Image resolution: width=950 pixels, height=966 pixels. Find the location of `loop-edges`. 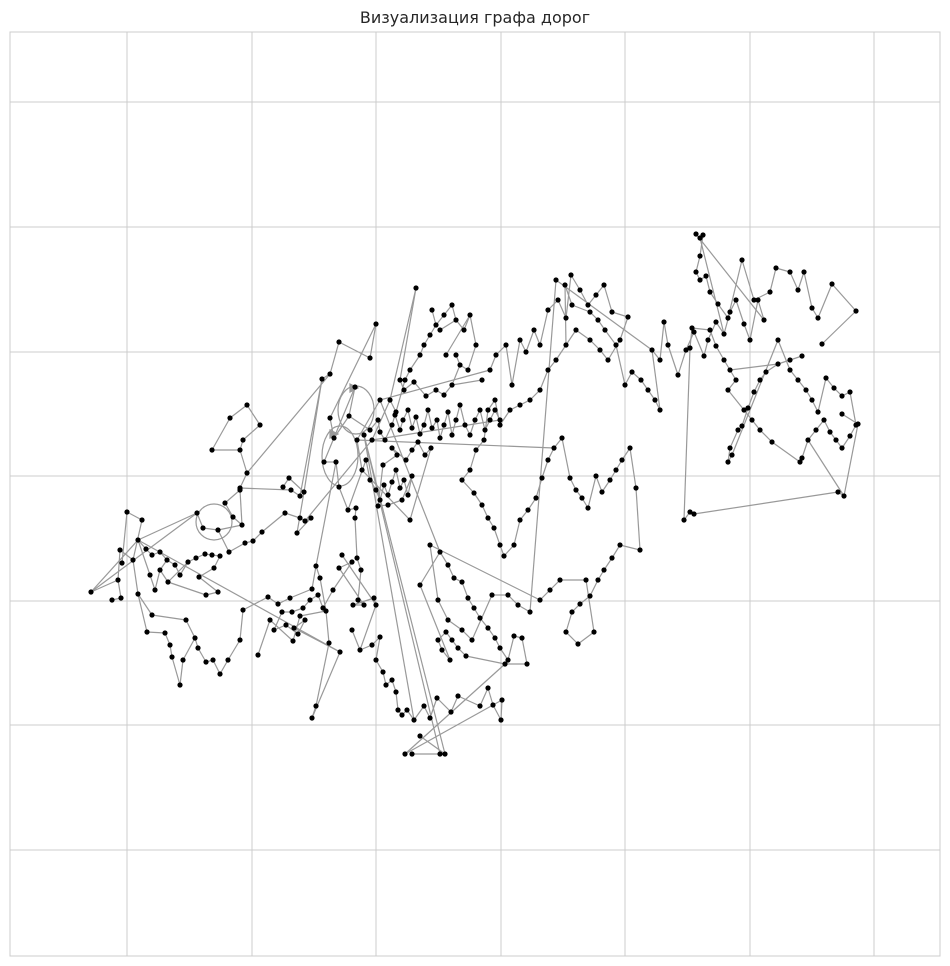

loop-edges is located at coordinates (285, 462).